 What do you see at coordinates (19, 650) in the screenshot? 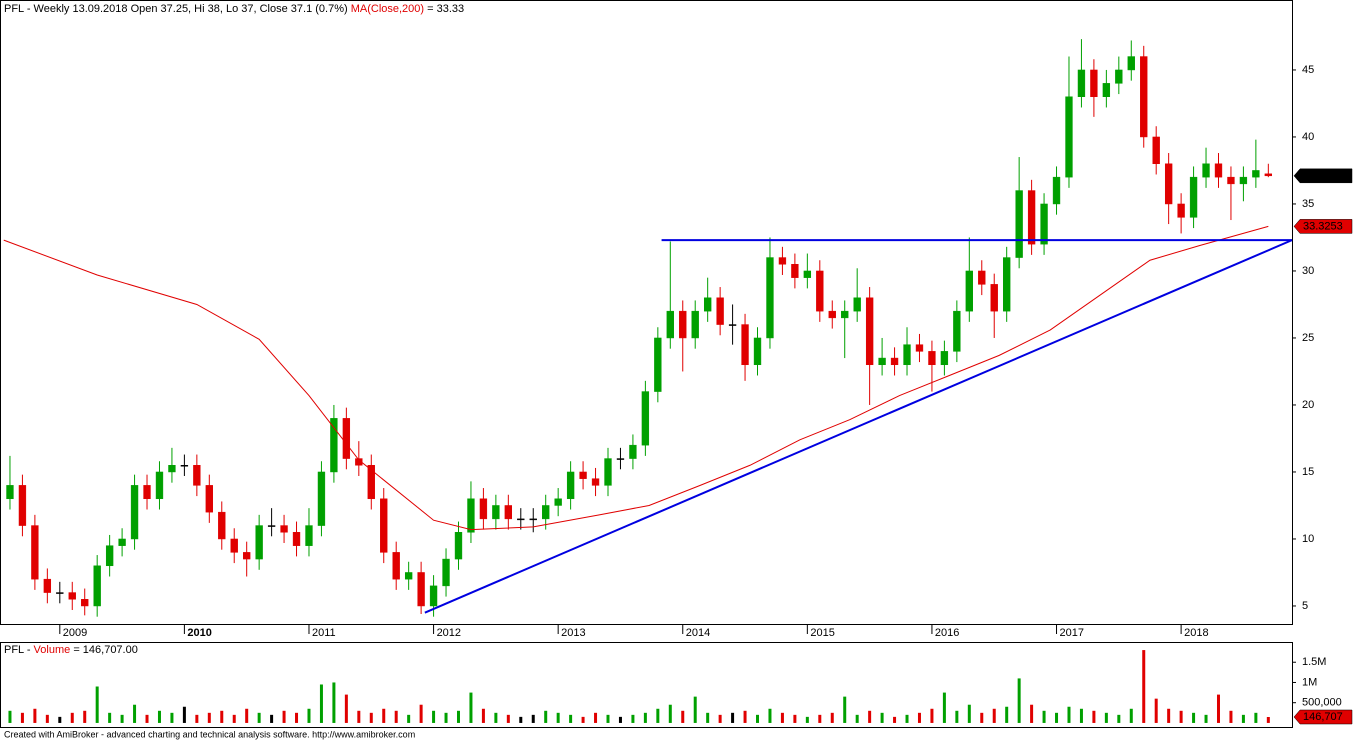
I see `volume-prefix: PFL -` at bounding box center [19, 650].